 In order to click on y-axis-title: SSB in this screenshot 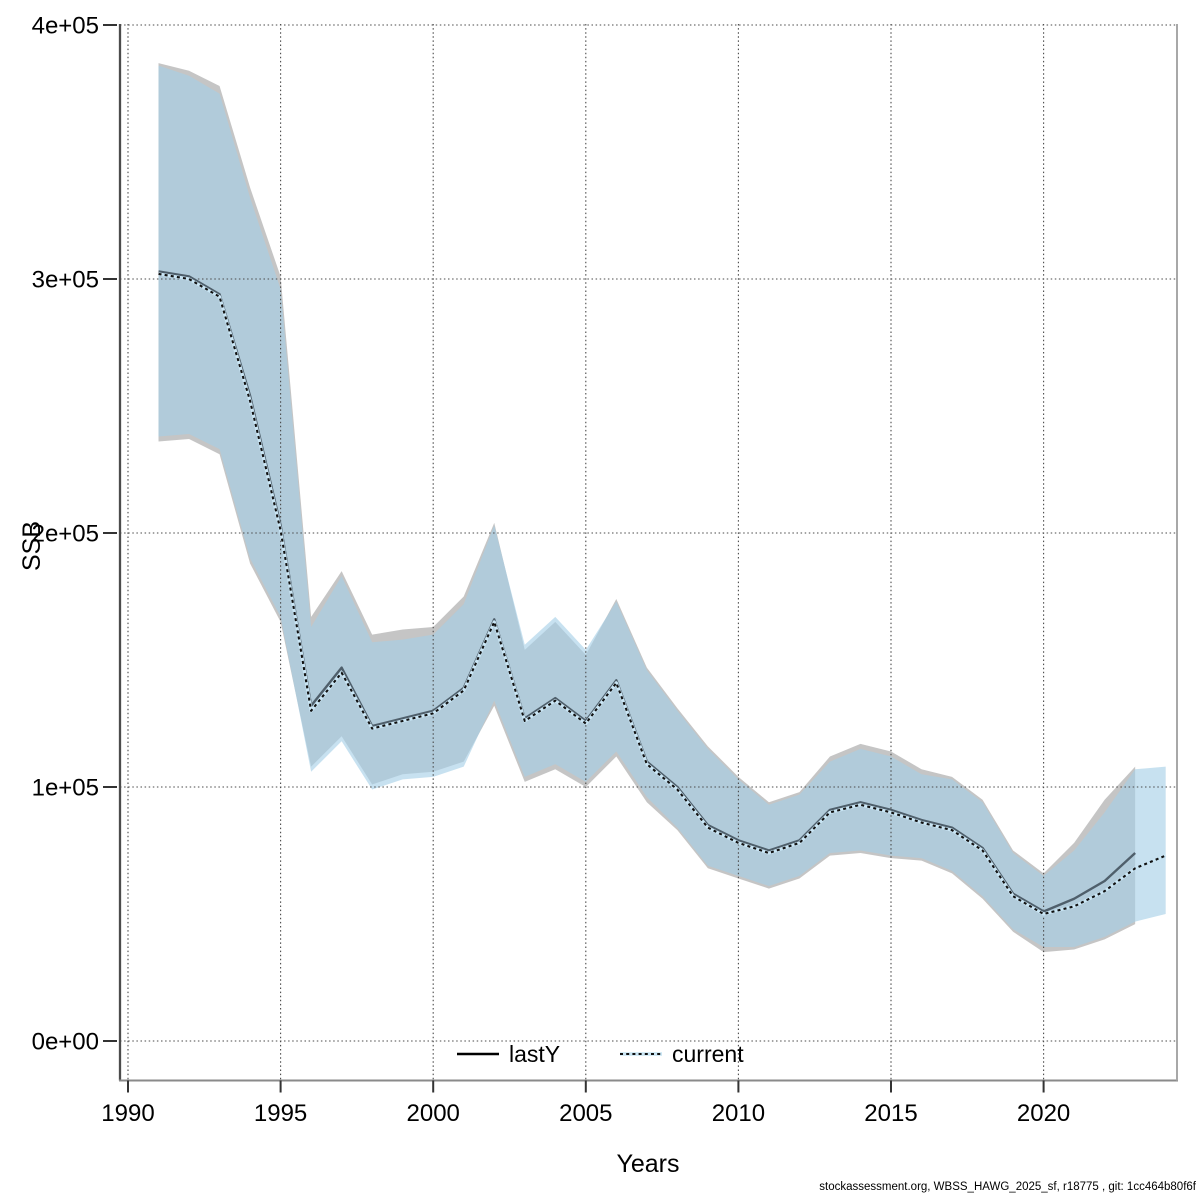, I will do `click(32, 546)`.